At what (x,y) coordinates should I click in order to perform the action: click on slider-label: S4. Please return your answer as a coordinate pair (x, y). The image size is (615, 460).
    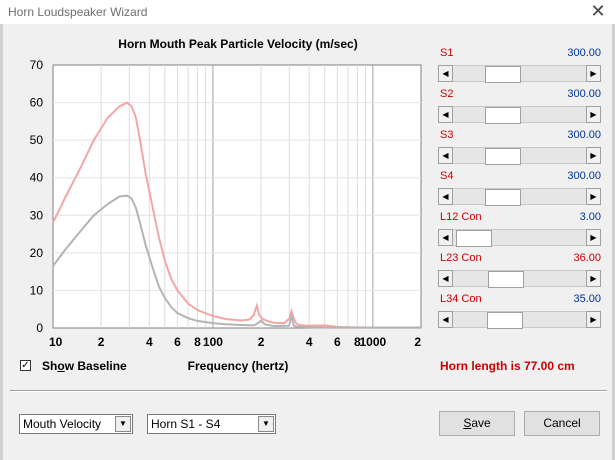
    Looking at the image, I should click on (447, 176).